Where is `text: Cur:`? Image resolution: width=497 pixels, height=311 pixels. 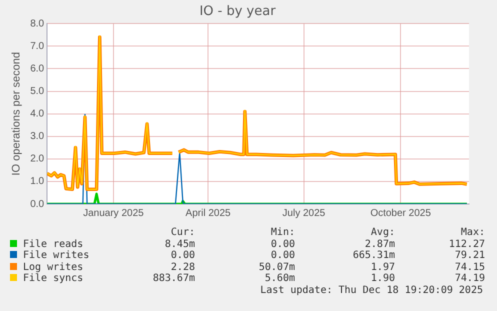 text: Cur: is located at coordinates (182, 232).